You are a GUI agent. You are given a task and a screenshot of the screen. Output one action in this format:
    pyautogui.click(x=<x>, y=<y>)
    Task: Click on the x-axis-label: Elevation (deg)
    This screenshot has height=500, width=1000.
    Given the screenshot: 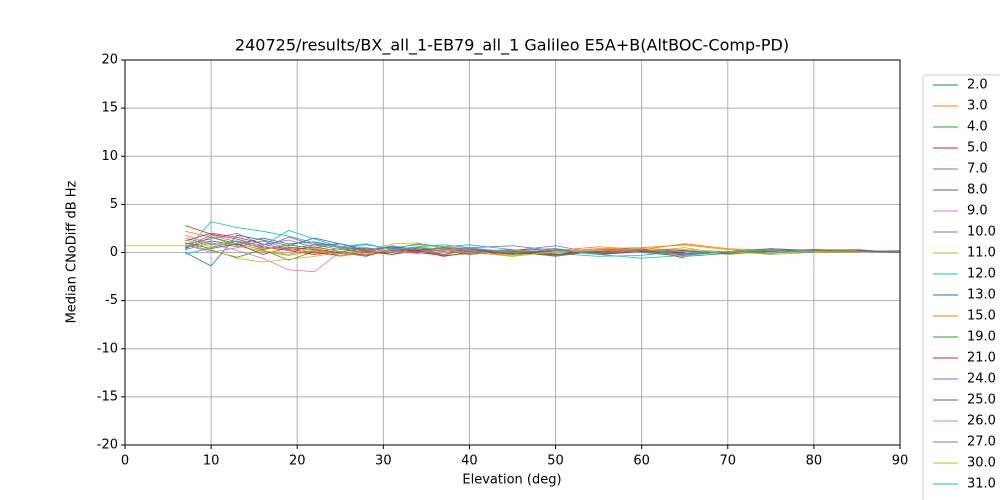 What is the action you would take?
    pyautogui.click(x=511, y=480)
    